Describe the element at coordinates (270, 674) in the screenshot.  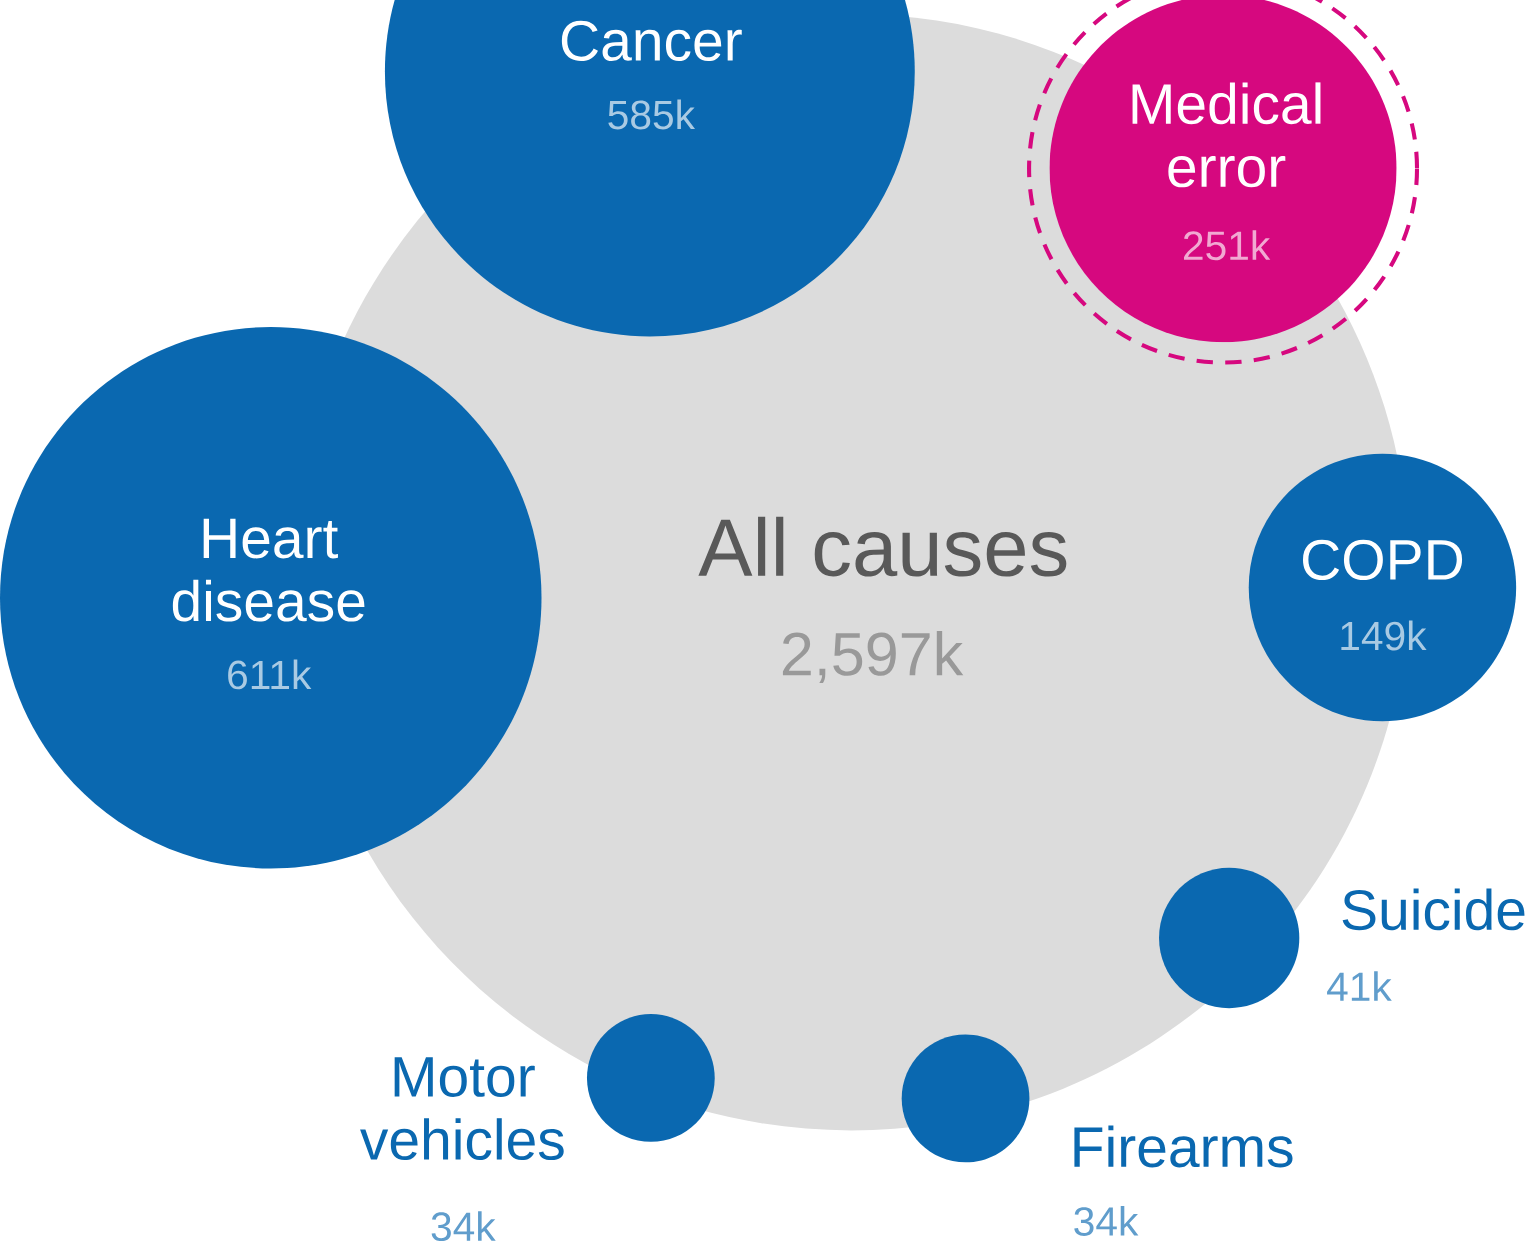
I see `data-label: 611k` at that location.